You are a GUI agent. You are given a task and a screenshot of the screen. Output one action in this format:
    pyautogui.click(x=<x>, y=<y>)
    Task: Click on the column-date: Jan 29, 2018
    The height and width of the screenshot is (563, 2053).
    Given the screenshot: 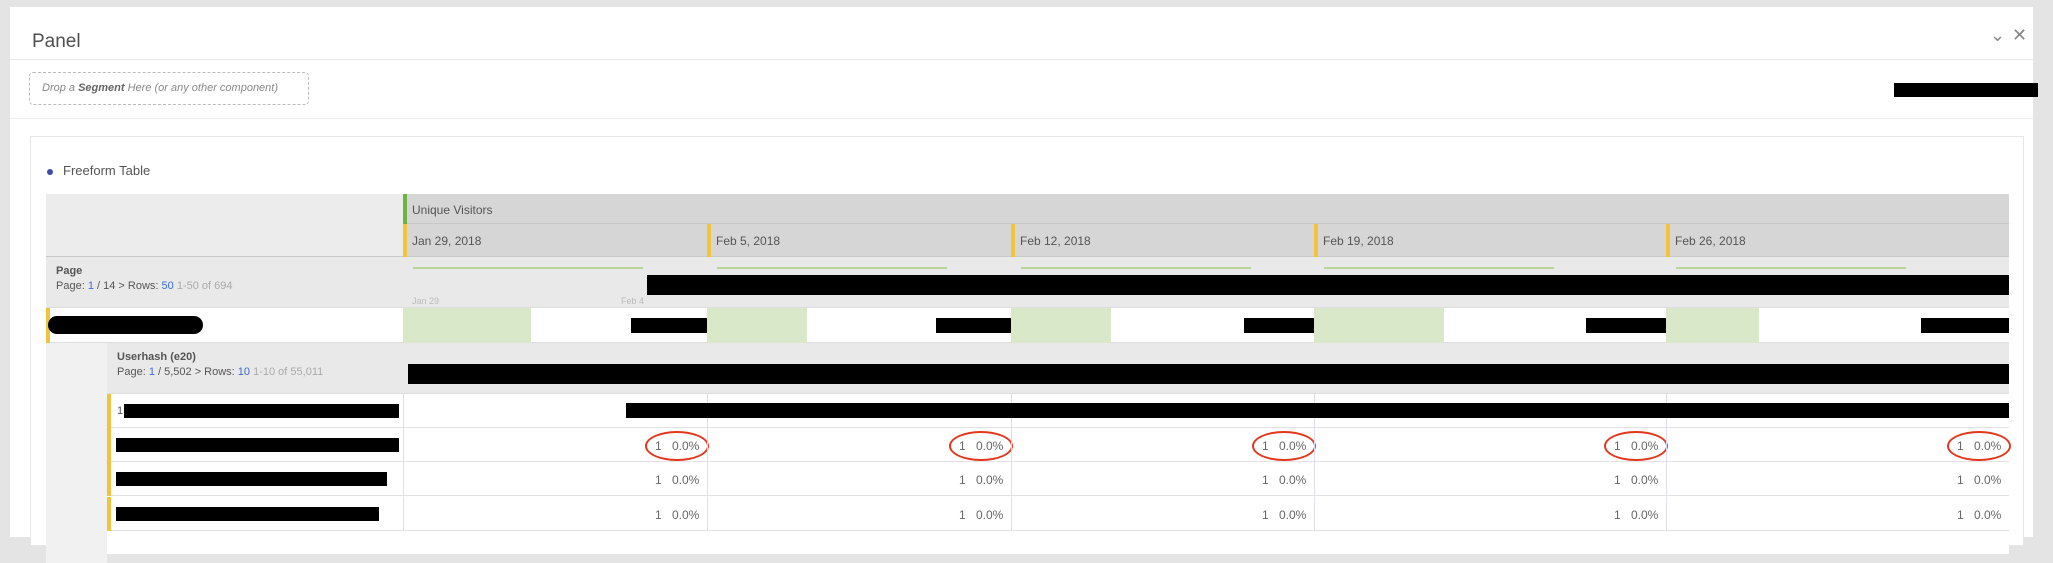 What is the action you would take?
    pyautogui.click(x=447, y=241)
    